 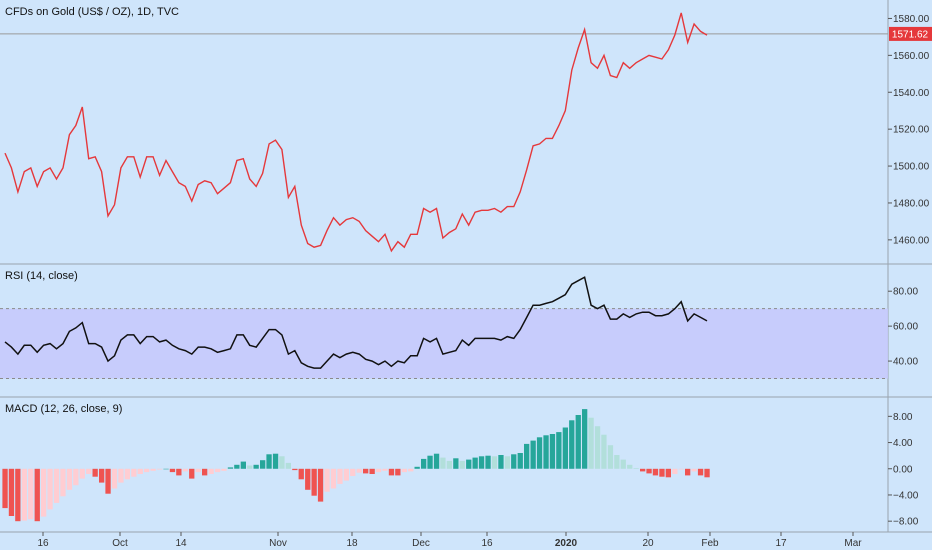 What do you see at coordinates (911, 93) in the screenshot?
I see `price-tick-label: 1540.00` at bounding box center [911, 93].